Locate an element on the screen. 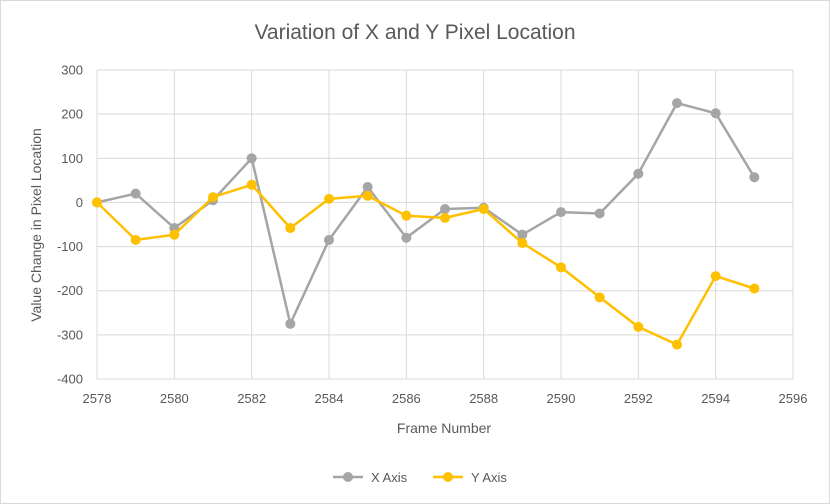 This screenshot has height=504, width=830. y-axis-legend-marker is located at coordinates (448, 477).